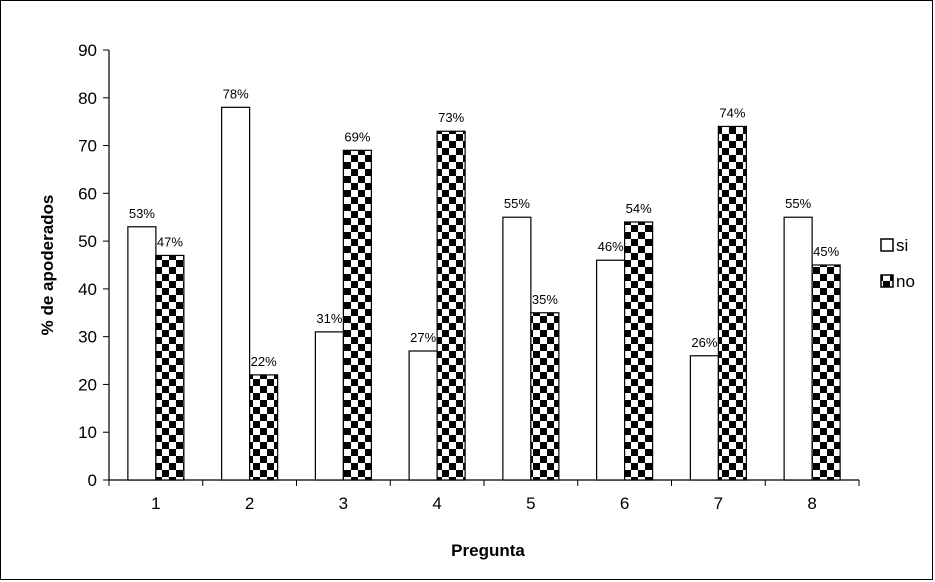 The image size is (935, 582). Describe the element at coordinates (488, 550) in the screenshot. I see `x-axis-title: Pregunta` at that location.